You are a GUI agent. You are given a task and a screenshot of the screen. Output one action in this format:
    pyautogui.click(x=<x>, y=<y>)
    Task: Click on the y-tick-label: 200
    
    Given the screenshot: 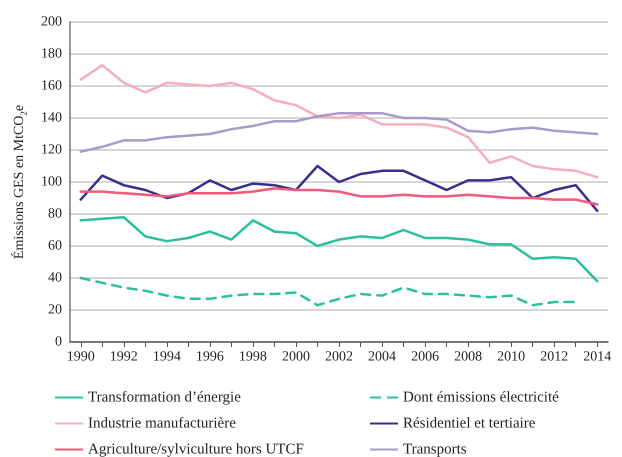 What is the action you would take?
    pyautogui.click(x=51, y=22)
    